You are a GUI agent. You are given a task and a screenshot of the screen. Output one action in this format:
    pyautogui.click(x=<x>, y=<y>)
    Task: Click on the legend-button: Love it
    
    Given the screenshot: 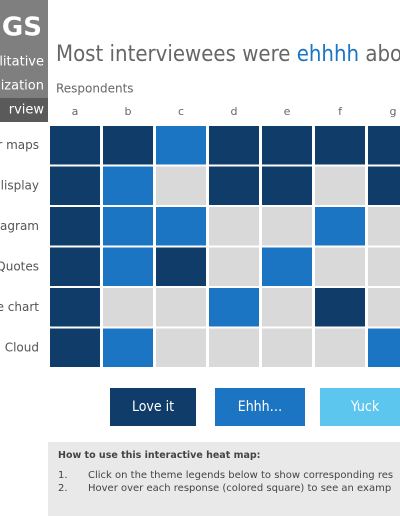 What is the action you would take?
    pyautogui.click(x=153, y=407)
    